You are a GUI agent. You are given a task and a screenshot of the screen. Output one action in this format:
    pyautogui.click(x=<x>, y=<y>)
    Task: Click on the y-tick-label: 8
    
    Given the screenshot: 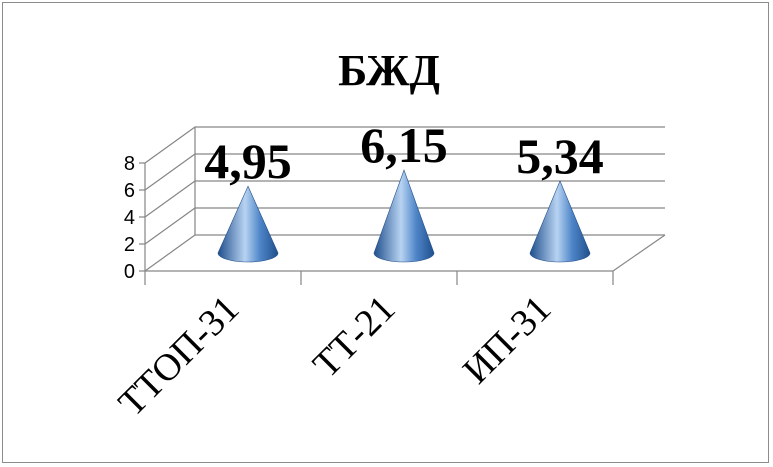 What is the action you would take?
    pyautogui.click(x=129, y=164)
    